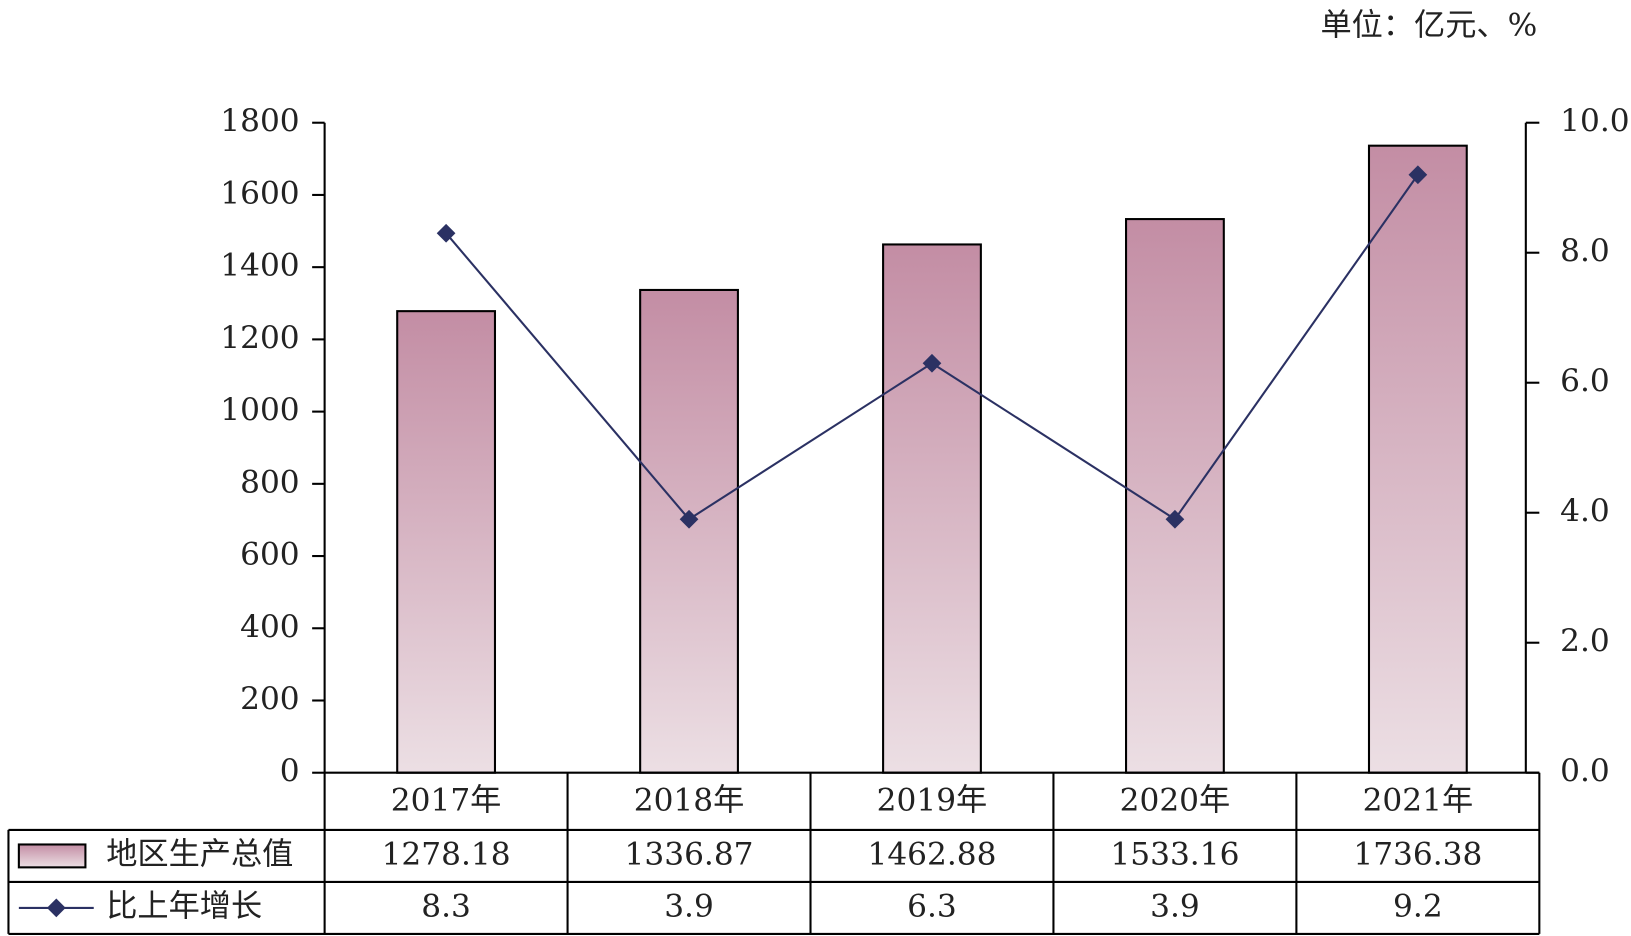 This screenshot has height=936, width=1631. Describe the element at coordinates (199, 854) in the screenshot. I see `legend-label: 地区生产总值` at that location.